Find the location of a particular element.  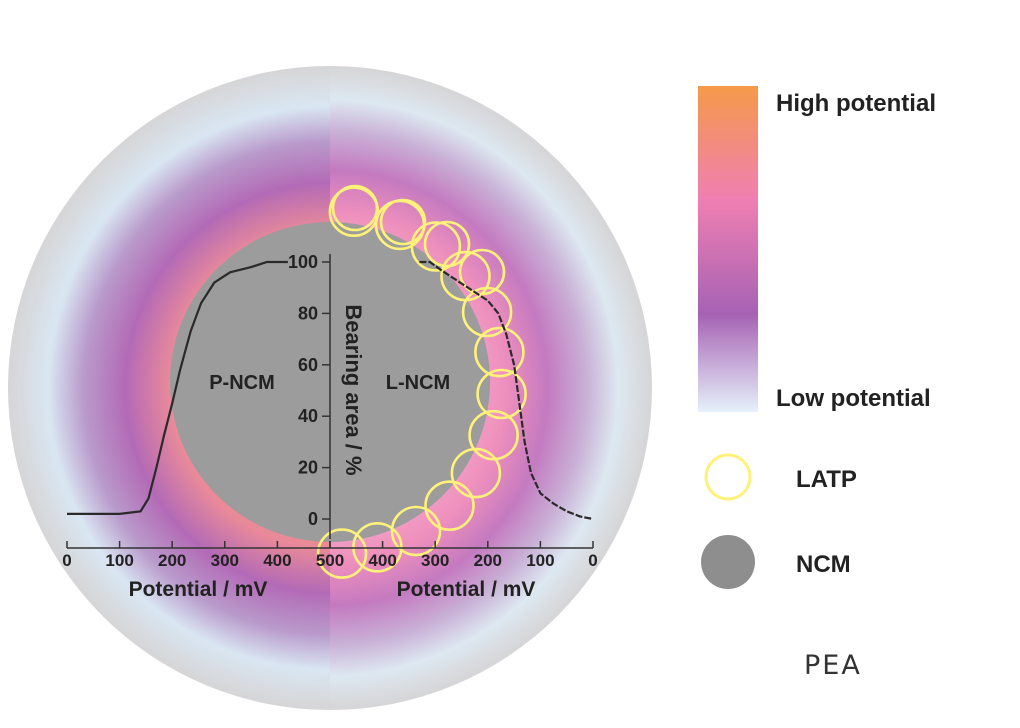

x-tick-label-right: 500 is located at coordinates (330, 560).